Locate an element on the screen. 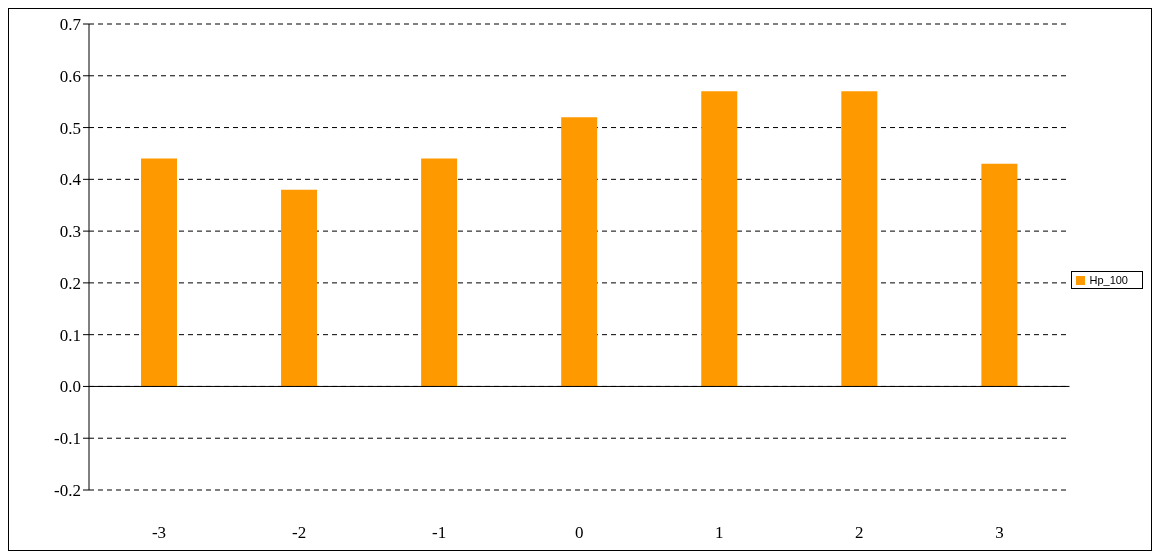 This screenshot has height=557, width=1160. y-tick-label: 0.3 is located at coordinates (70, 232).